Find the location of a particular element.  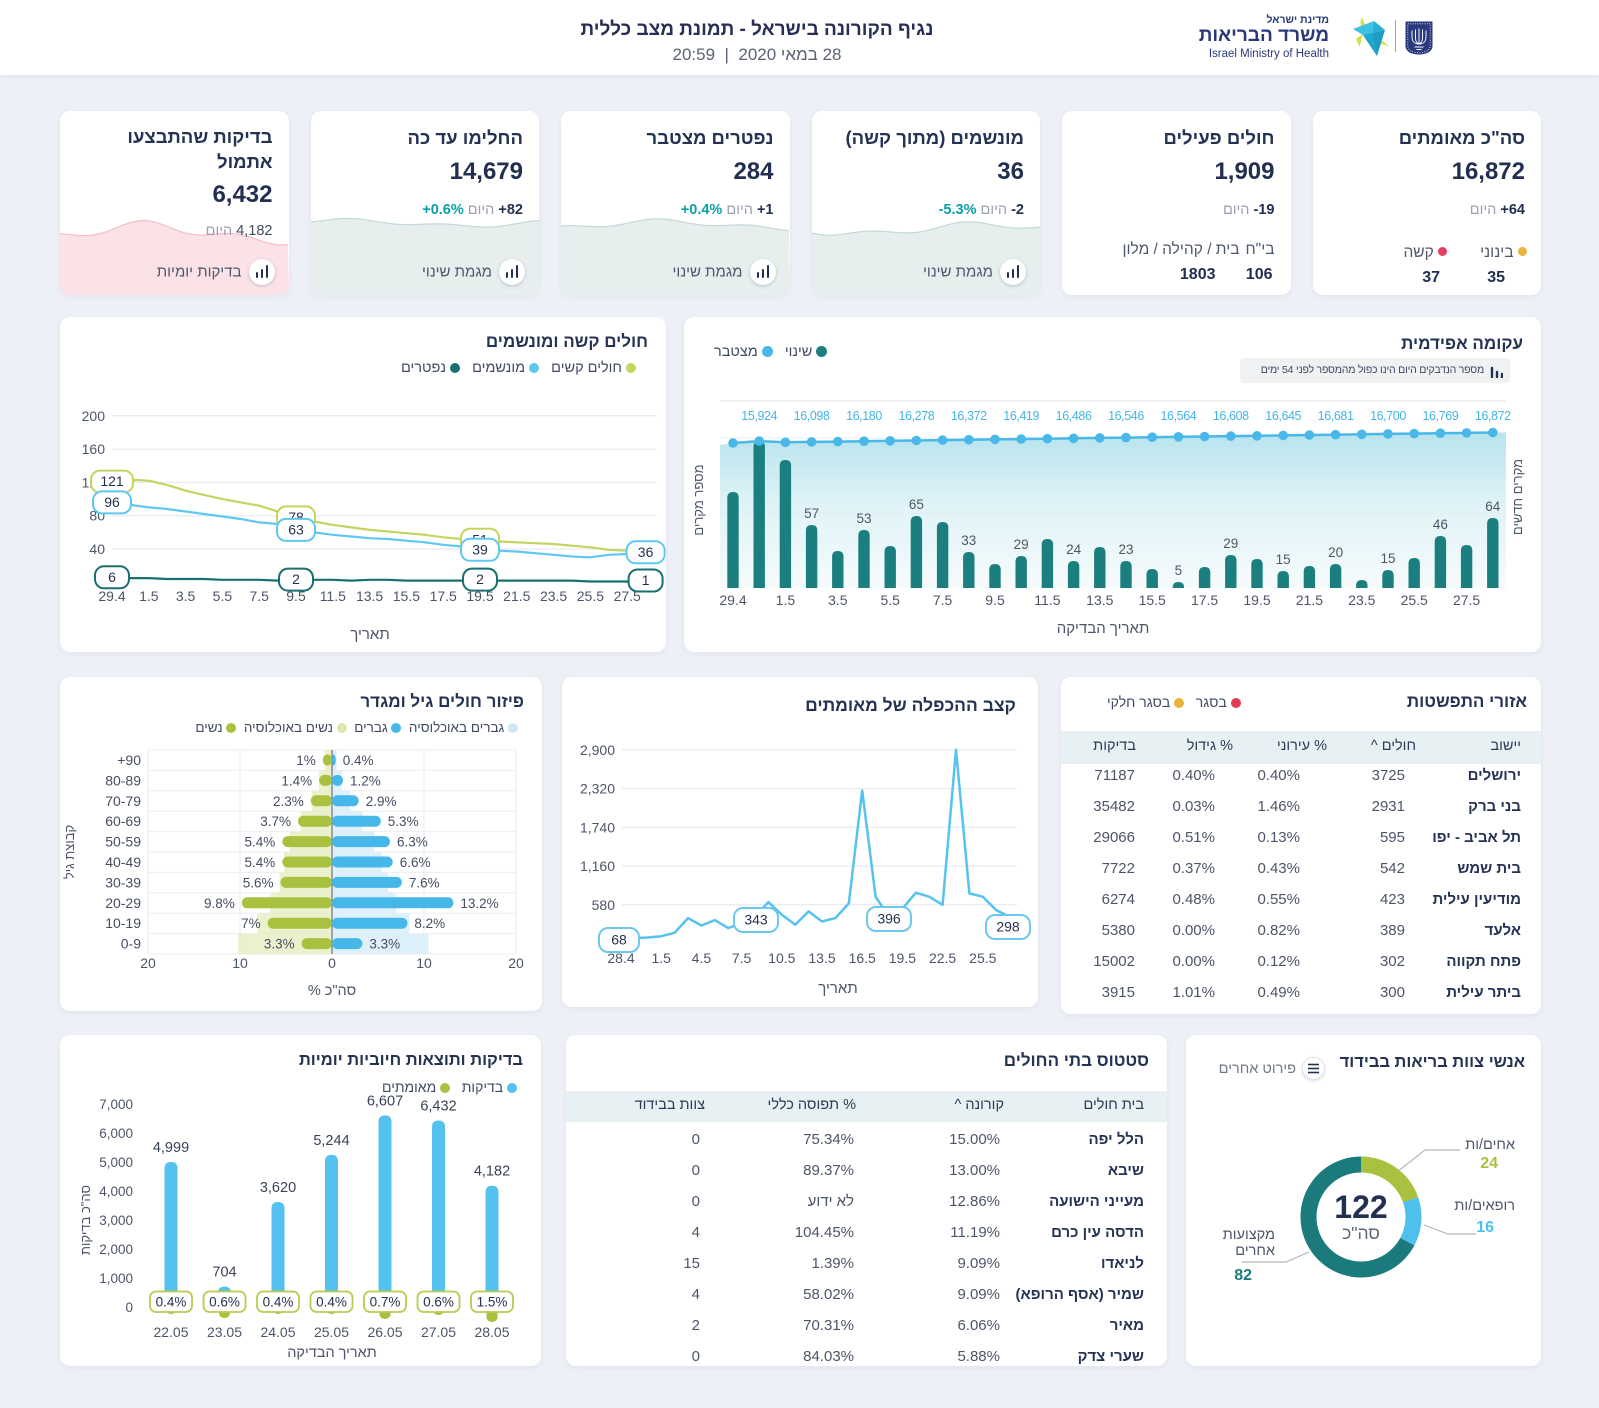

svg-text: 2,900 is located at coordinates (597, 750).